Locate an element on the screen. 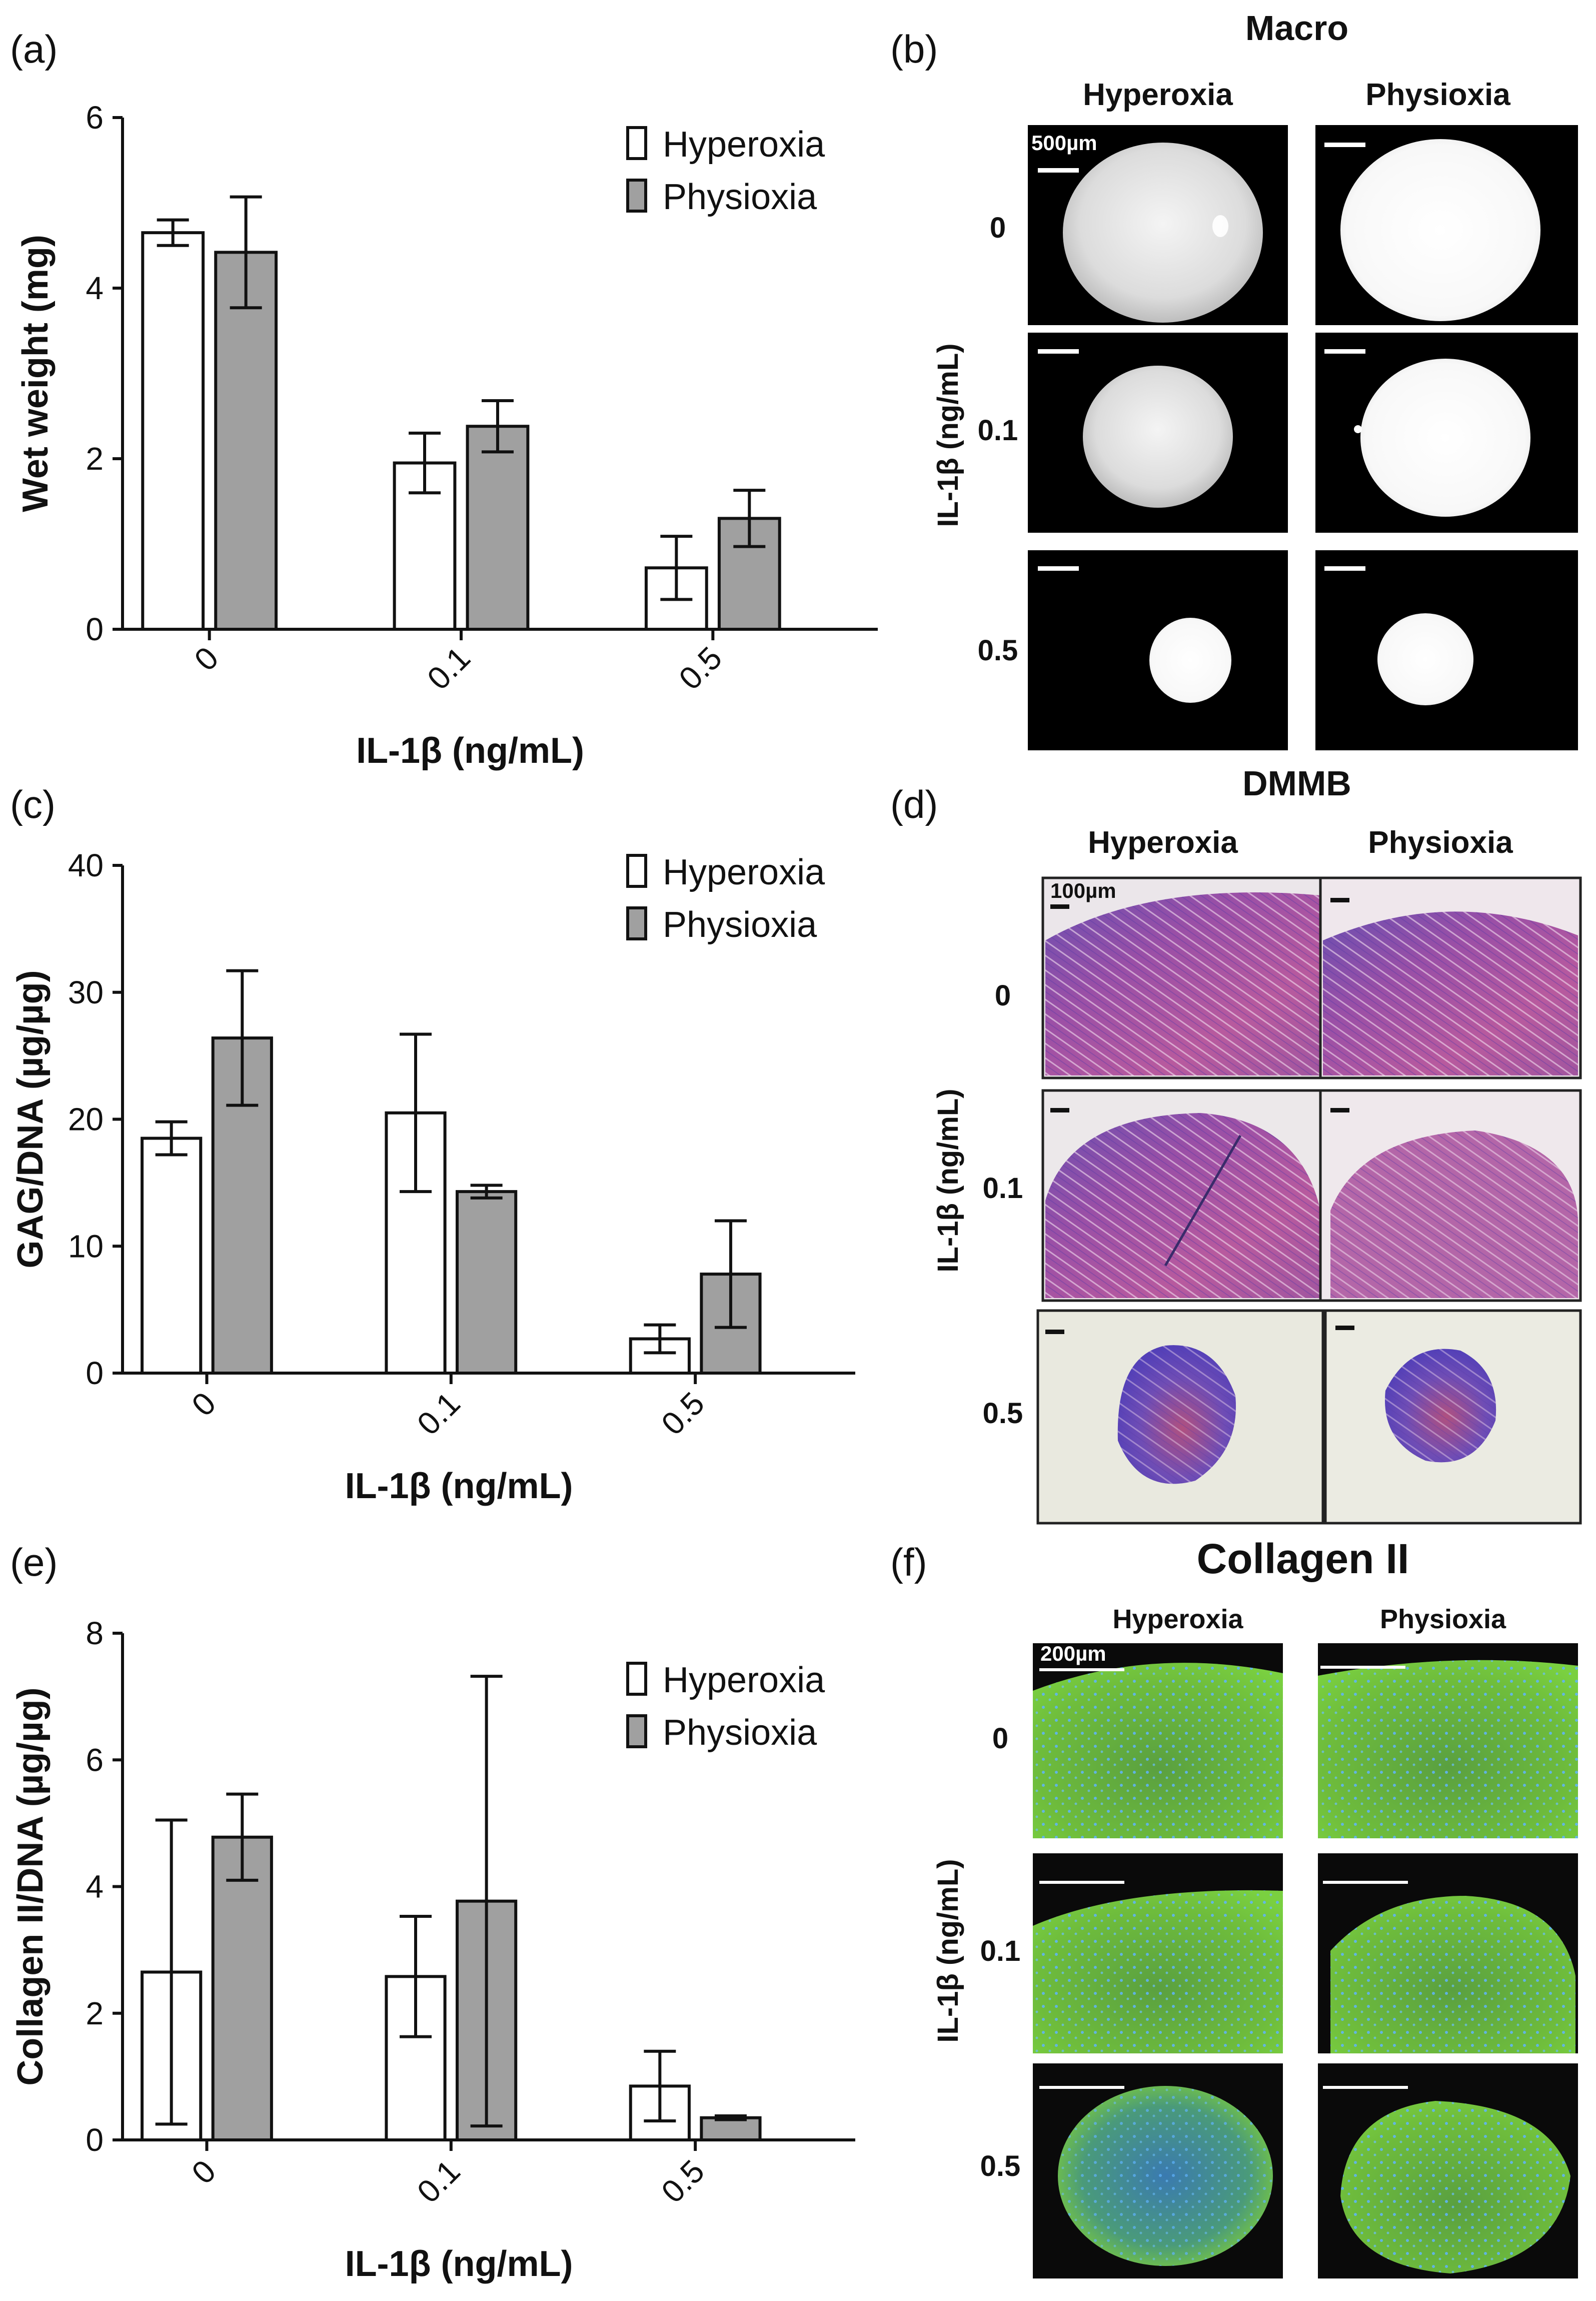  bar-physioxia-0.5 is located at coordinates (731, 2128).